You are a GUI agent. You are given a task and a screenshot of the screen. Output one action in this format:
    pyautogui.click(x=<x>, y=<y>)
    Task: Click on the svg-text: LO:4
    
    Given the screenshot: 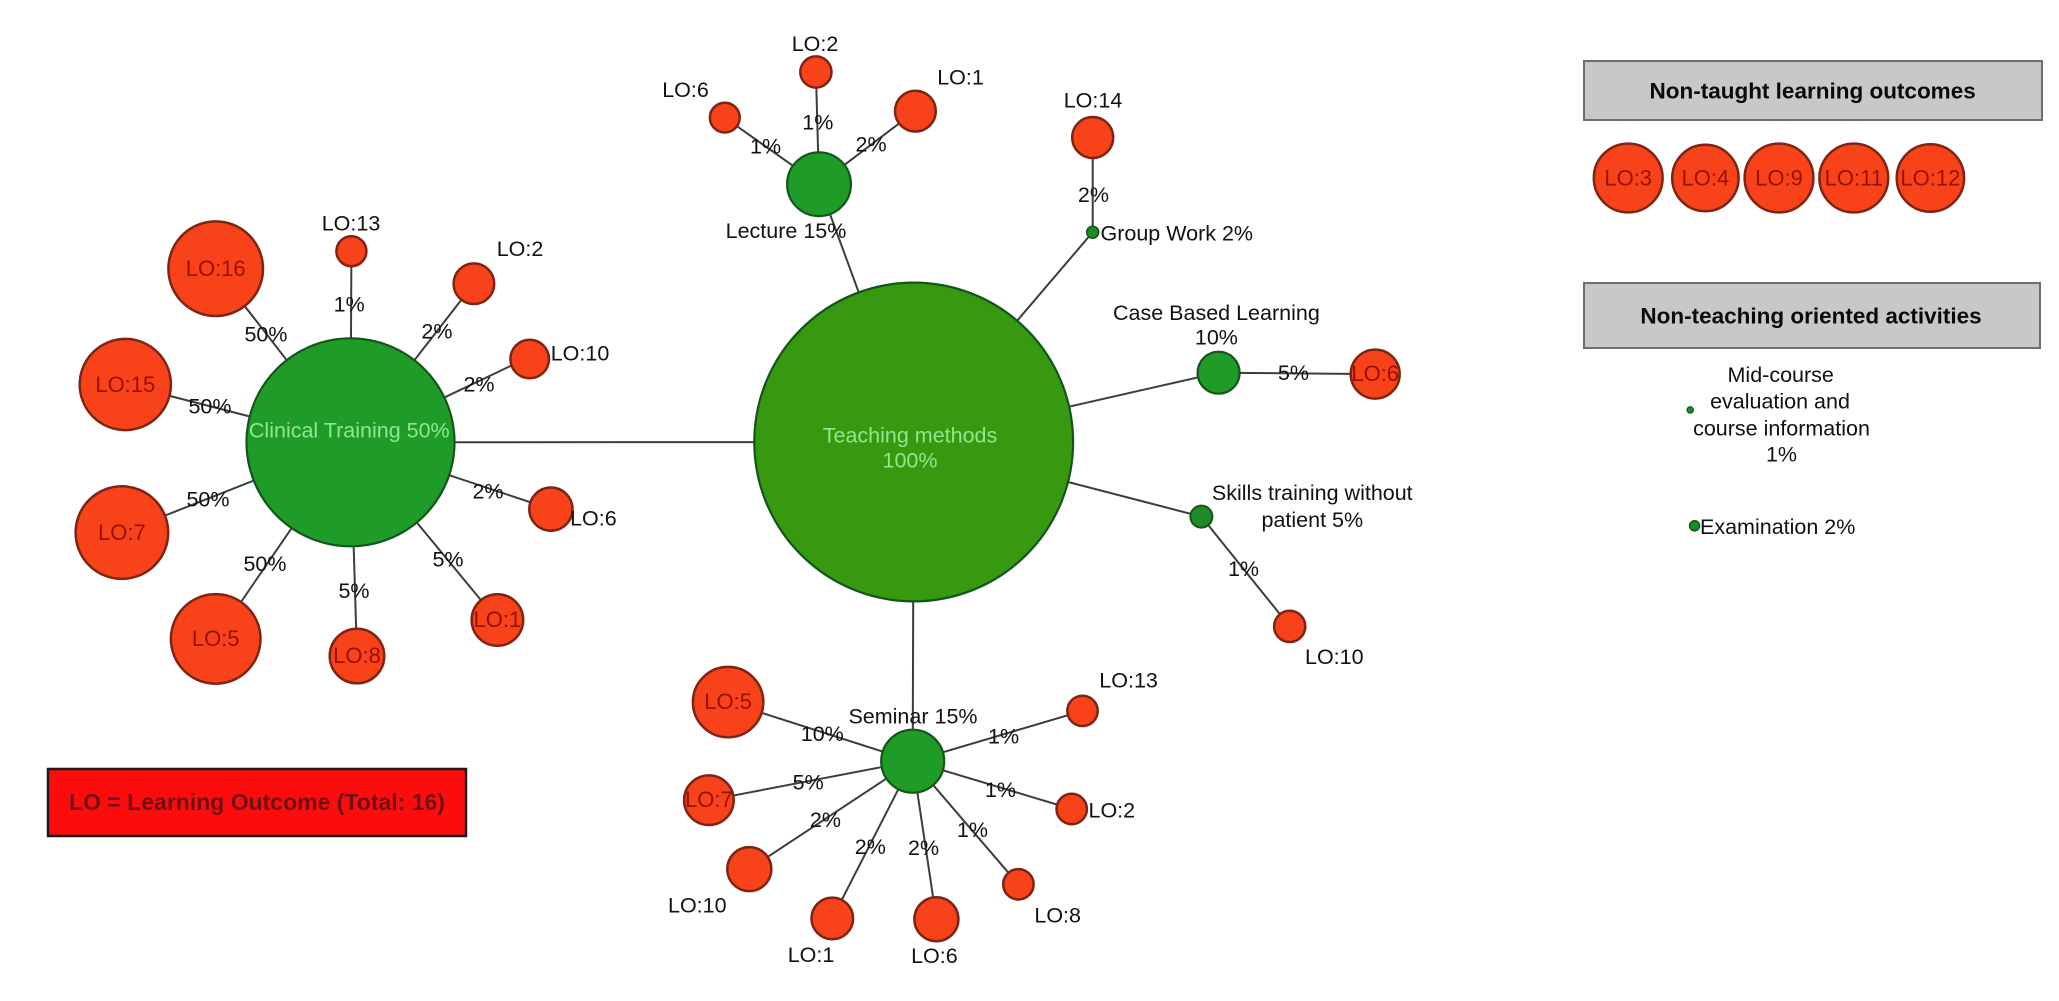 What is the action you would take?
    pyautogui.click(x=1706, y=178)
    